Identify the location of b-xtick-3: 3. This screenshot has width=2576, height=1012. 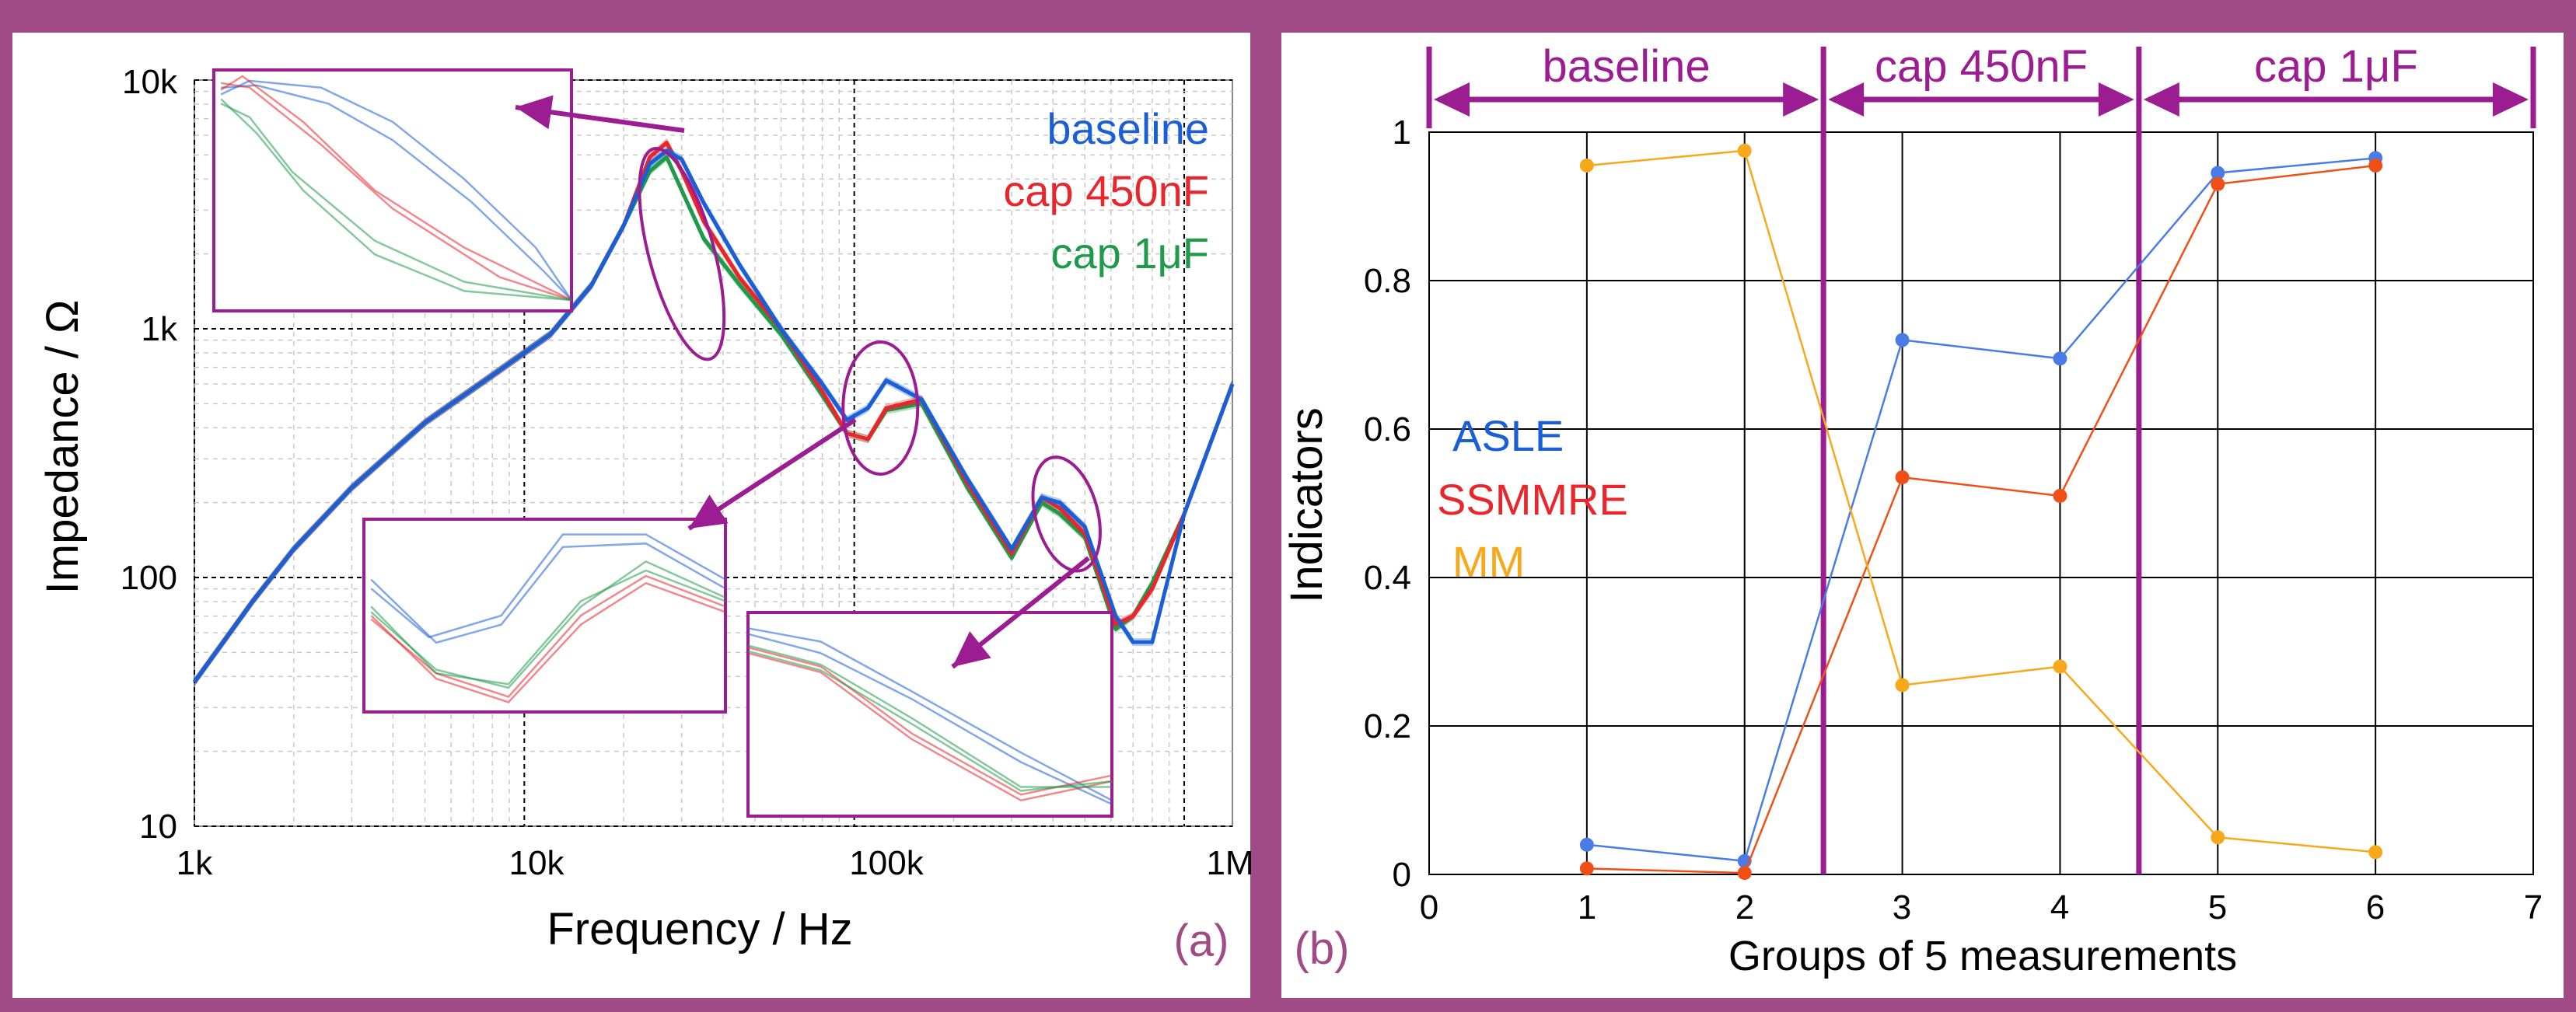
(1902, 907).